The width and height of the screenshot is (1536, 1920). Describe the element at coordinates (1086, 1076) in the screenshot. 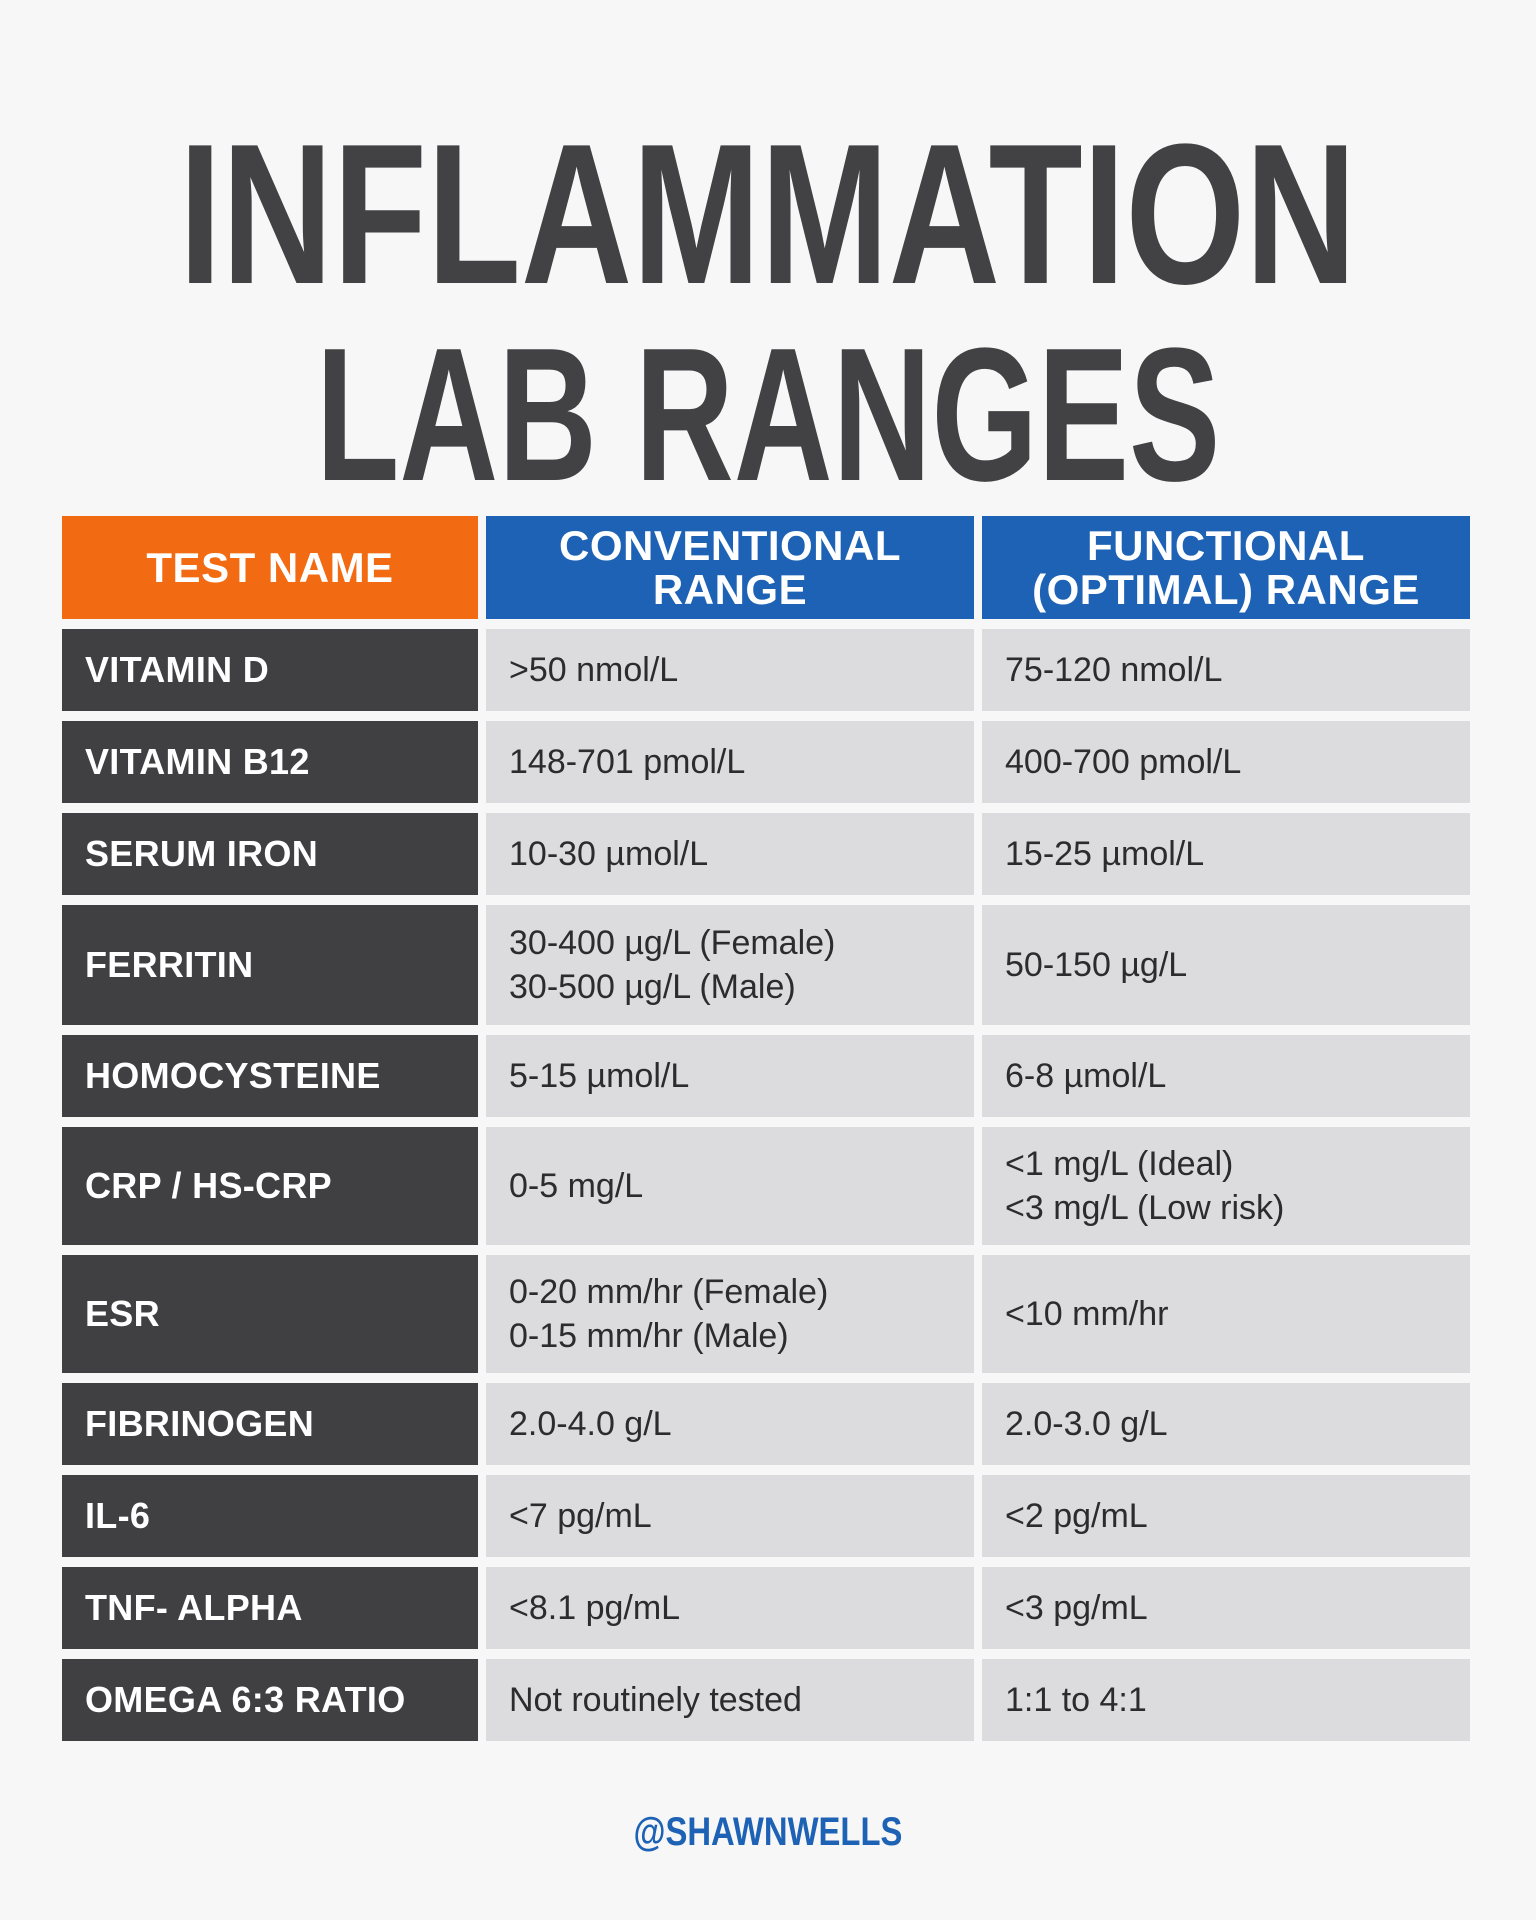

I see `value-line: 6-8 µmol/L` at that location.